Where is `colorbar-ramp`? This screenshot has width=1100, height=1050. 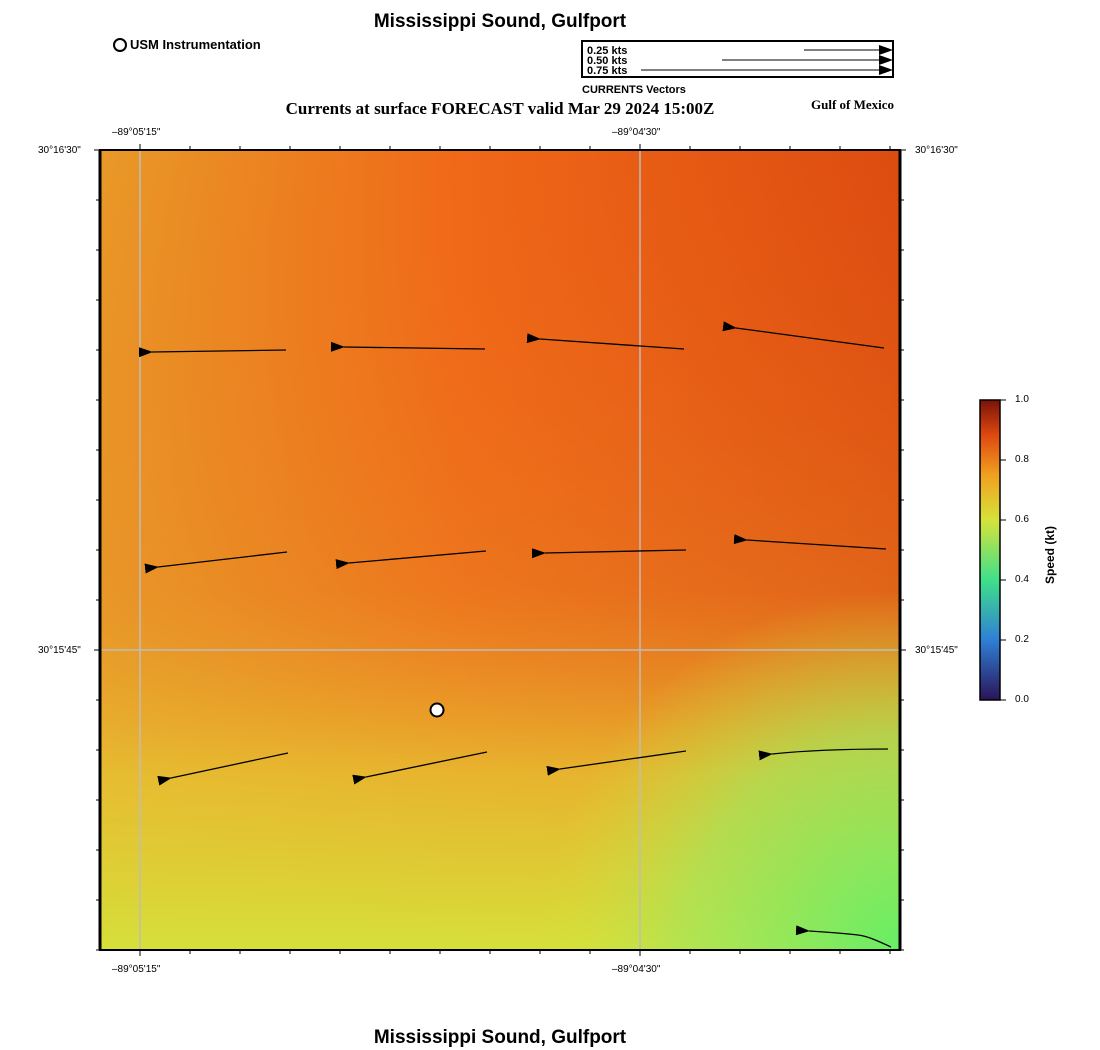 colorbar-ramp is located at coordinates (990, 550).